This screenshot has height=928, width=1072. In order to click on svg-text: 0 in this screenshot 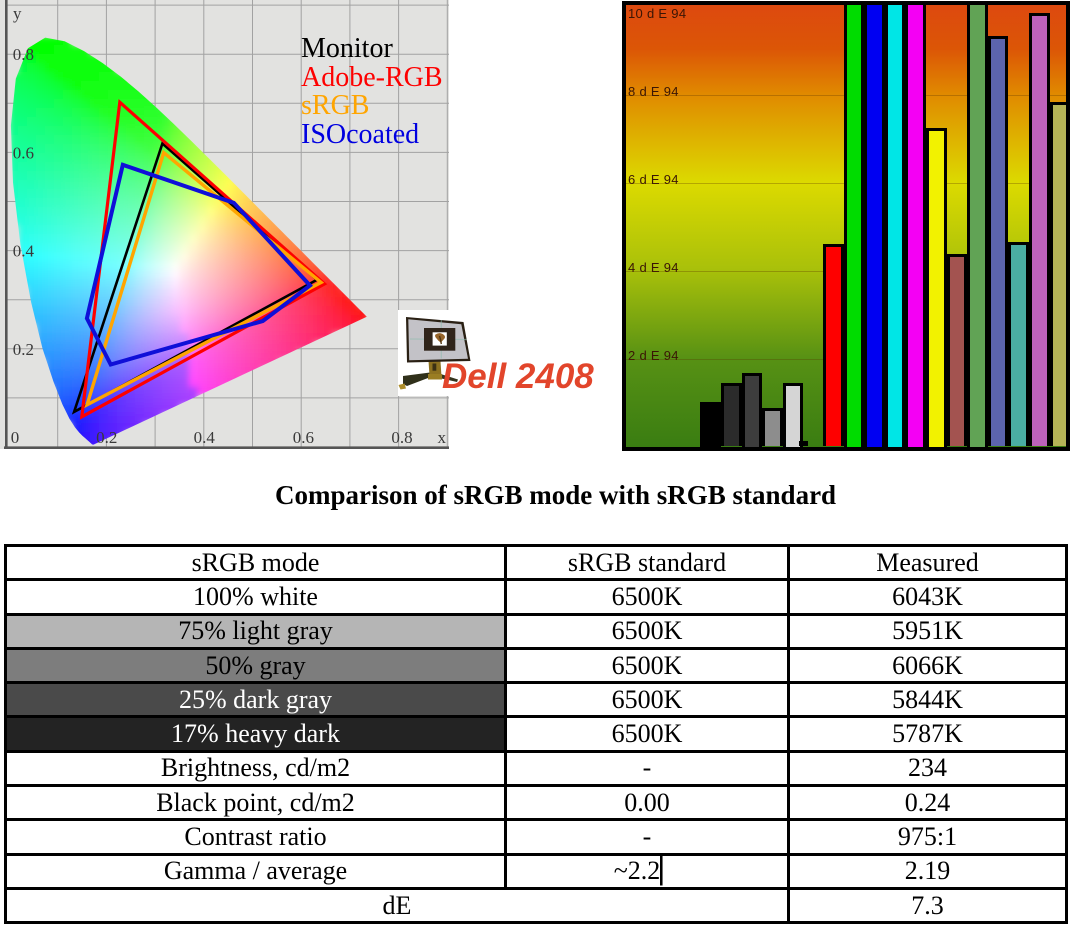, I will do `click(15, 437)`.